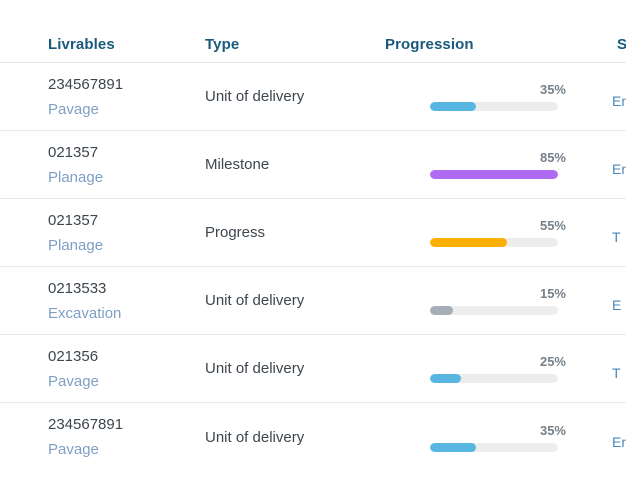 The height and width of the screenshot is (492, 626). Describe the element at coordinates (85, 313) in the screenshot. I see `deliverable-name-link: Excavation` at that location.